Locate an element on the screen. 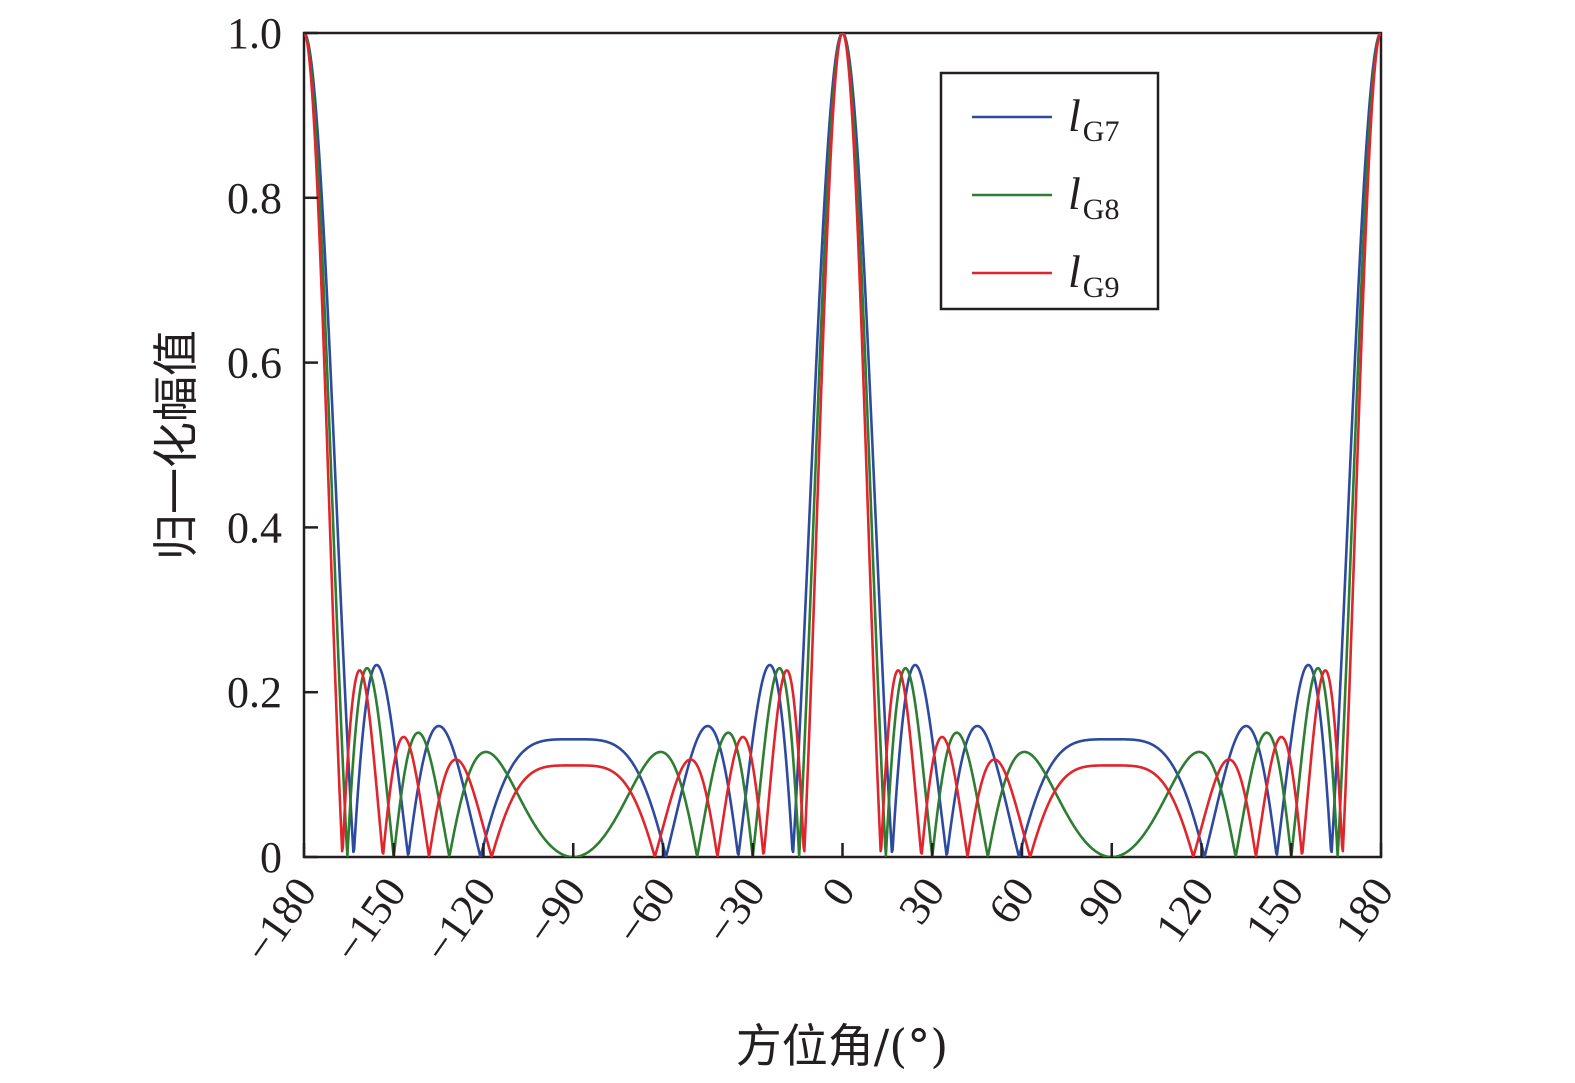 The width and height of the screenshot is (1575, 1083). x-tick-label: −30 is located at coordinates (735, 911).